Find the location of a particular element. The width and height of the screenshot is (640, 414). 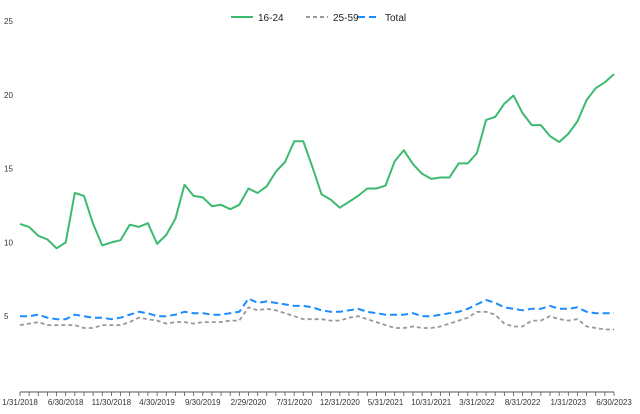

legend-label: 25-59 is located at coordinates (346, 18).